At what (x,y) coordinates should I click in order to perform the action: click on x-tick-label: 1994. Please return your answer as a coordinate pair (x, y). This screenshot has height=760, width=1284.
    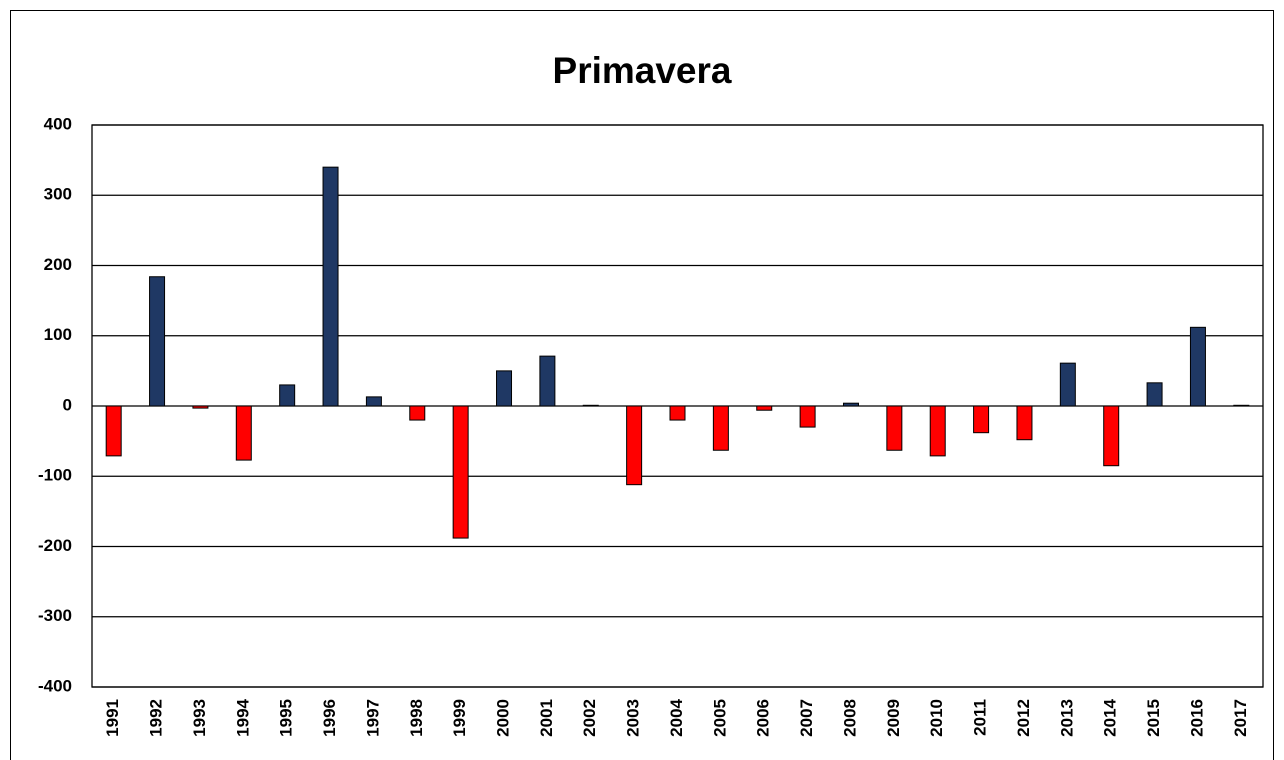
    Looking at the image, I should click on (242, 717).